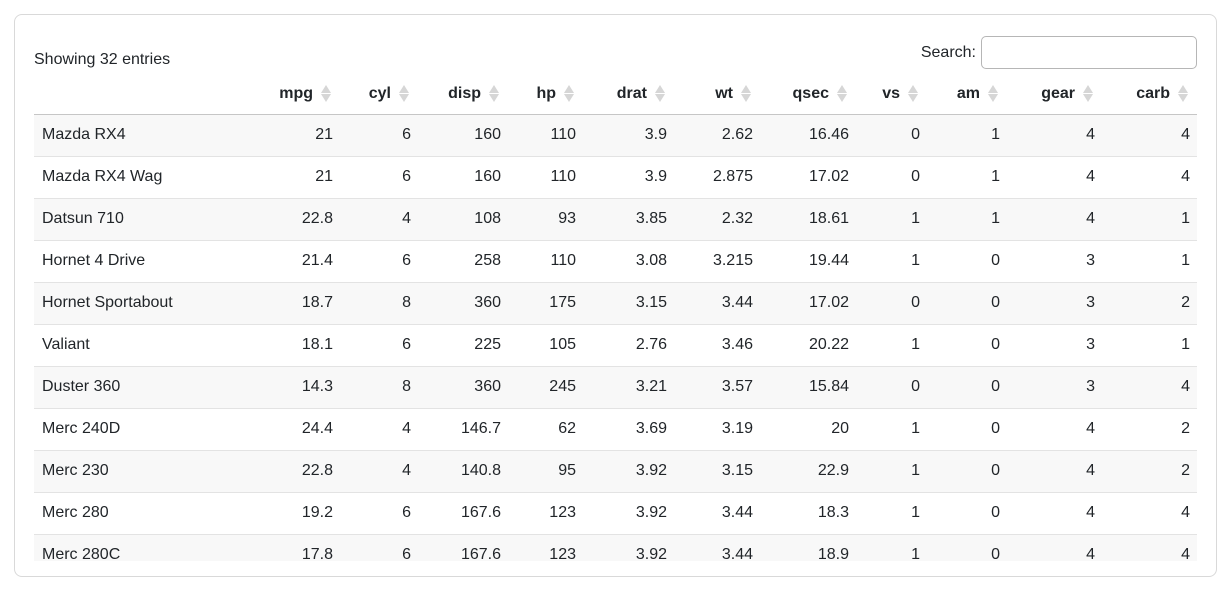  I want to click on cell-disp: 225, so click(487, 344).